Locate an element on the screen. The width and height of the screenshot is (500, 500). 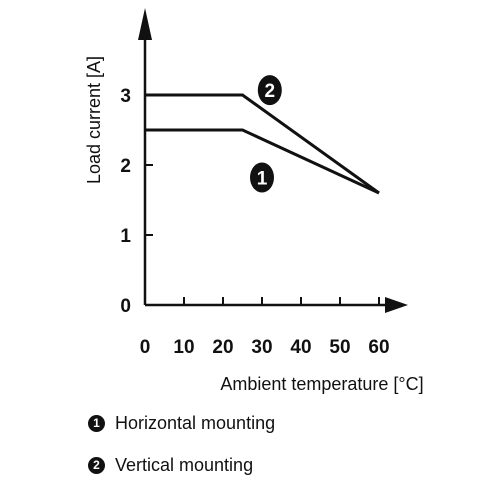
marker-number: 2 is located at coordinates (270, 91).